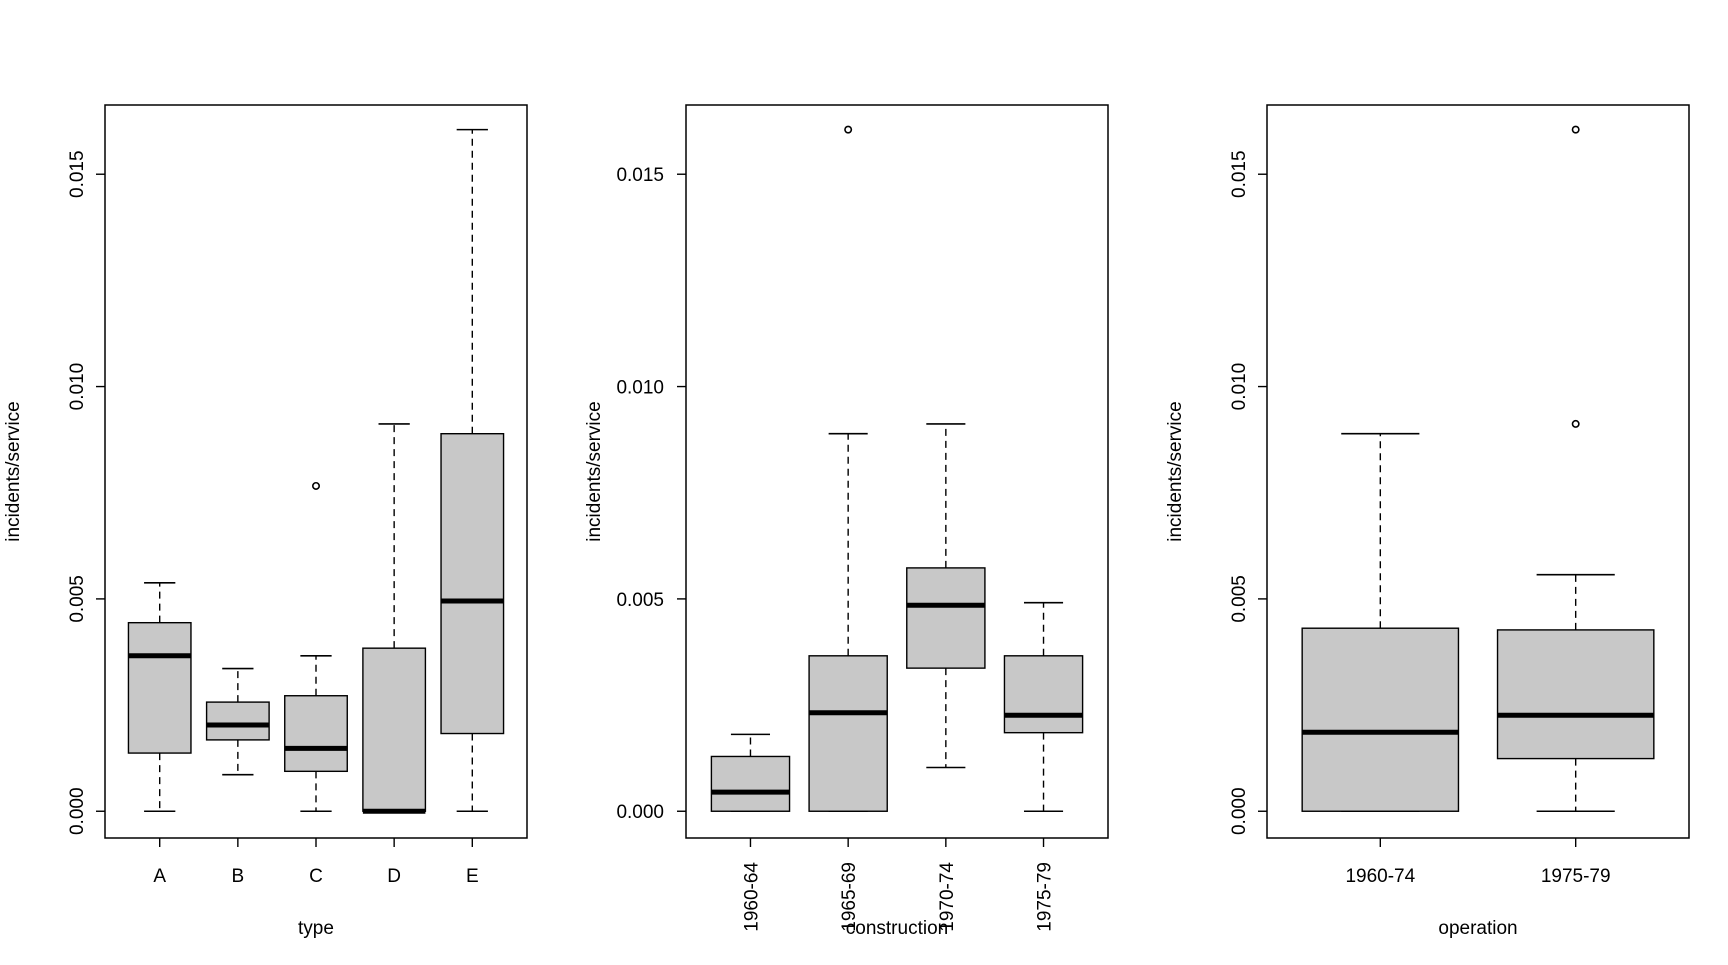  Describe the element at coordinates (751, 897) in the screenshot. I see `x-tick-label: 1960-64` at that location.